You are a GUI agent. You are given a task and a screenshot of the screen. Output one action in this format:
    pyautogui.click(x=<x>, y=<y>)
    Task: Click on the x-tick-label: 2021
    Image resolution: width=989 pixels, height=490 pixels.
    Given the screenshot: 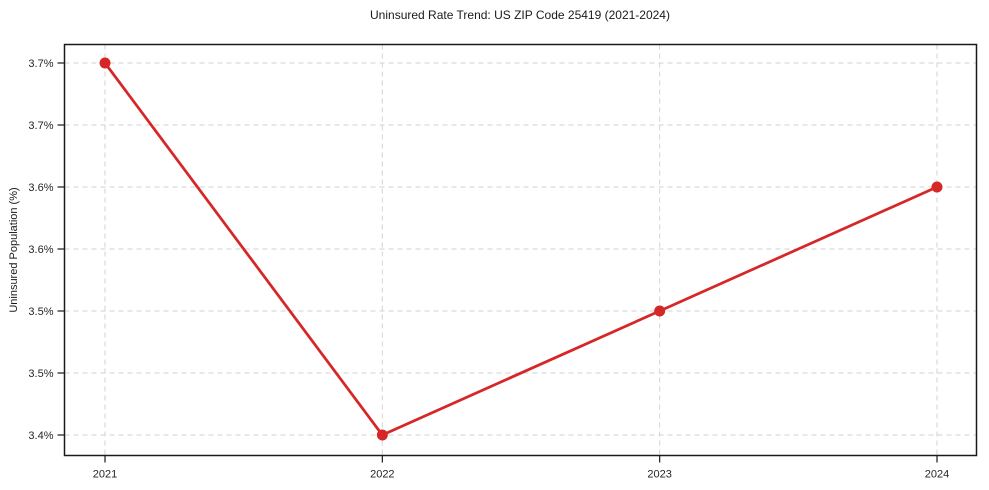 What is the action you would take?
    pyautogui.click(x=105, y=475)
    